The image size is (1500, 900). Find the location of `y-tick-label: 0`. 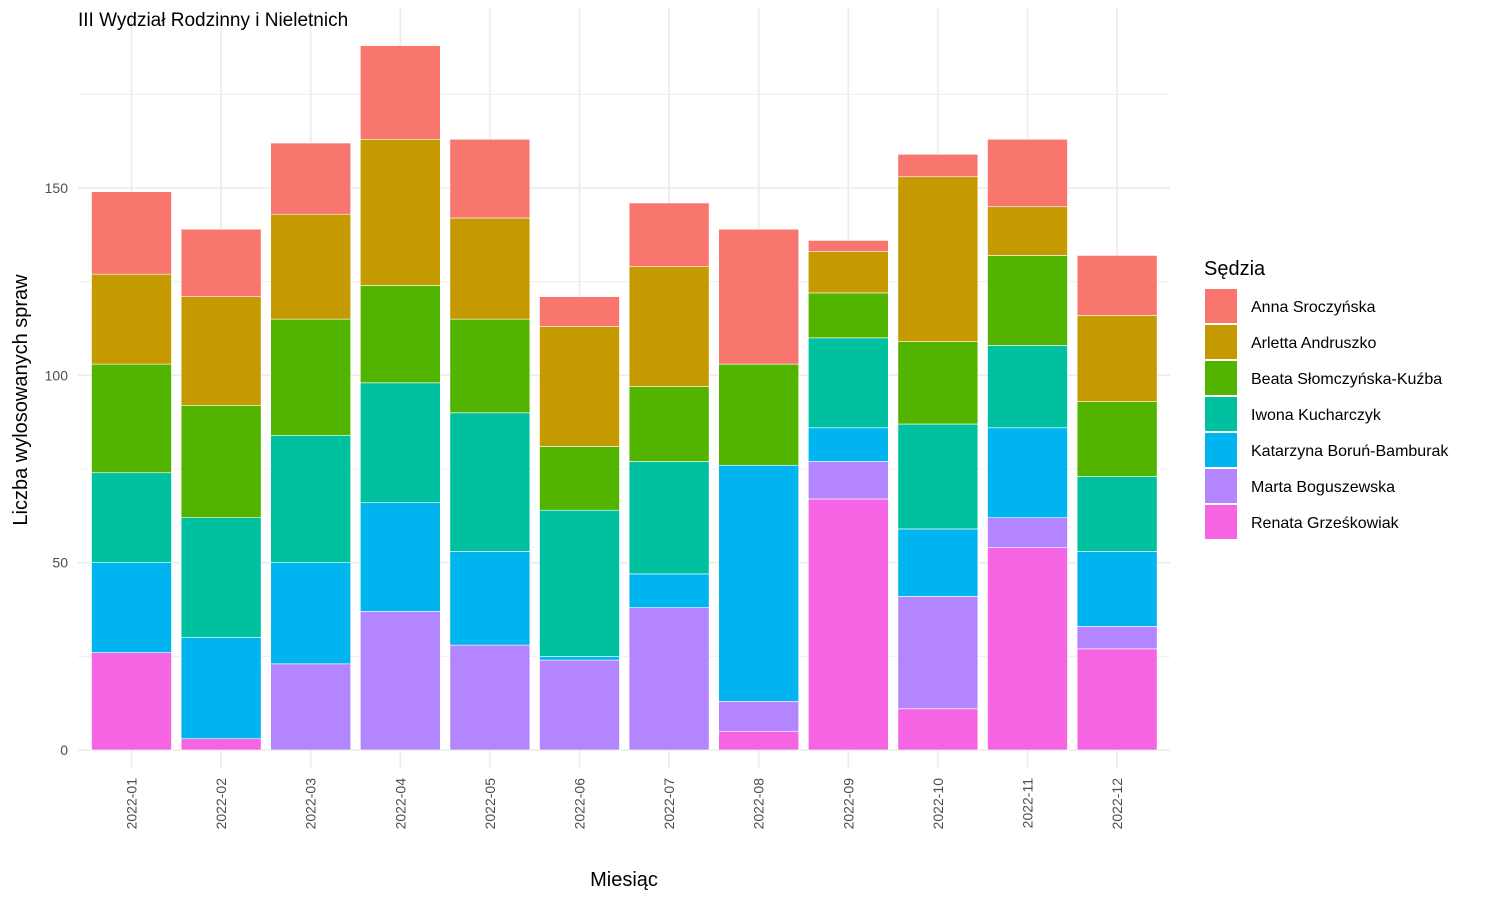

y-tick-label: 0 is located at coordinates (64, 750).